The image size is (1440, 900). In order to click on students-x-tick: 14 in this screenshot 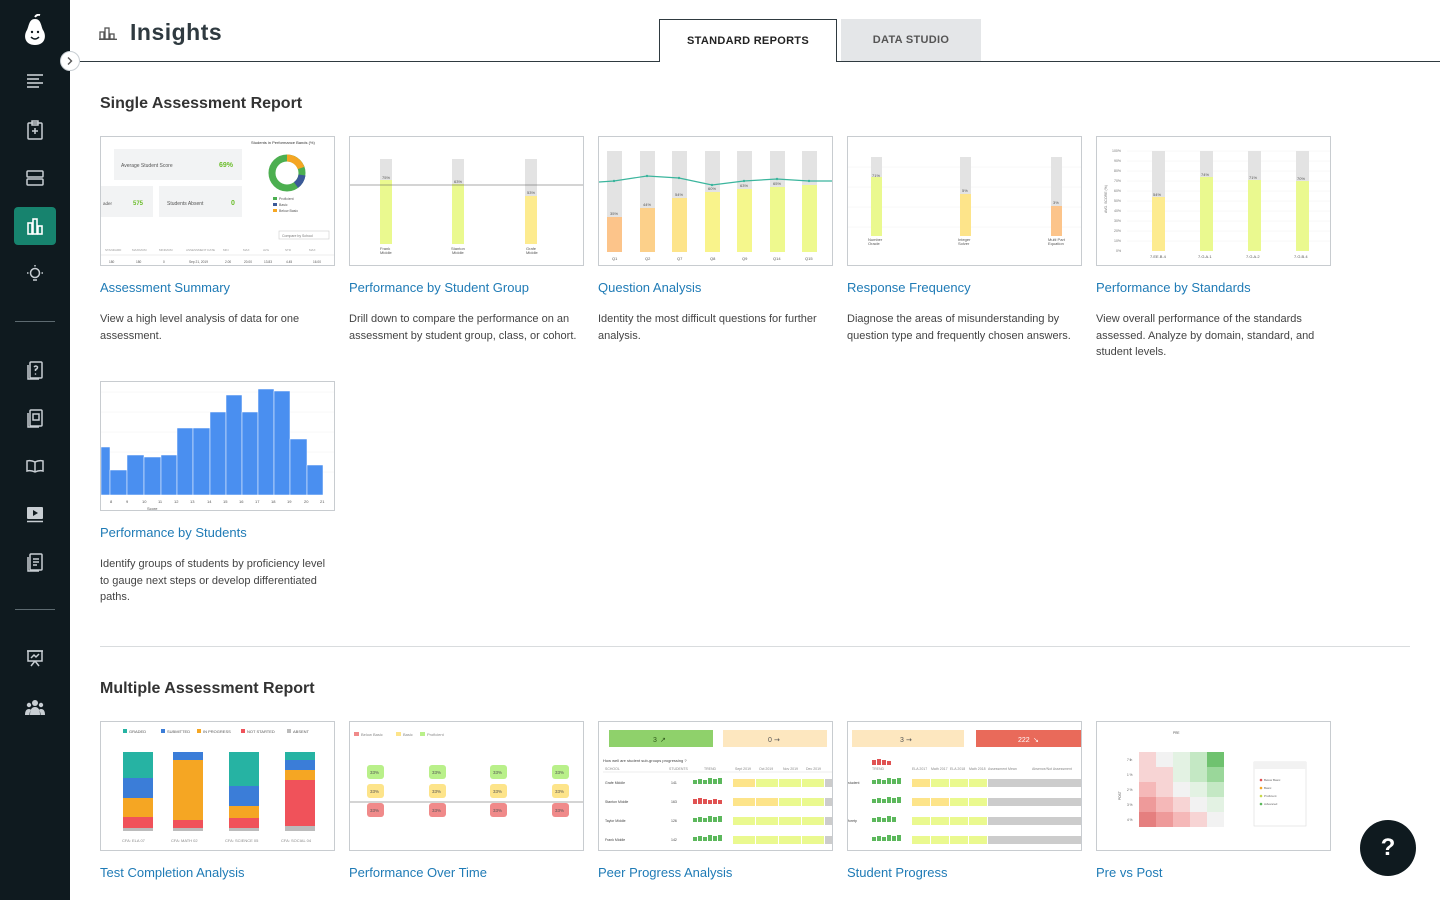, I will do `click(209, 501)`.